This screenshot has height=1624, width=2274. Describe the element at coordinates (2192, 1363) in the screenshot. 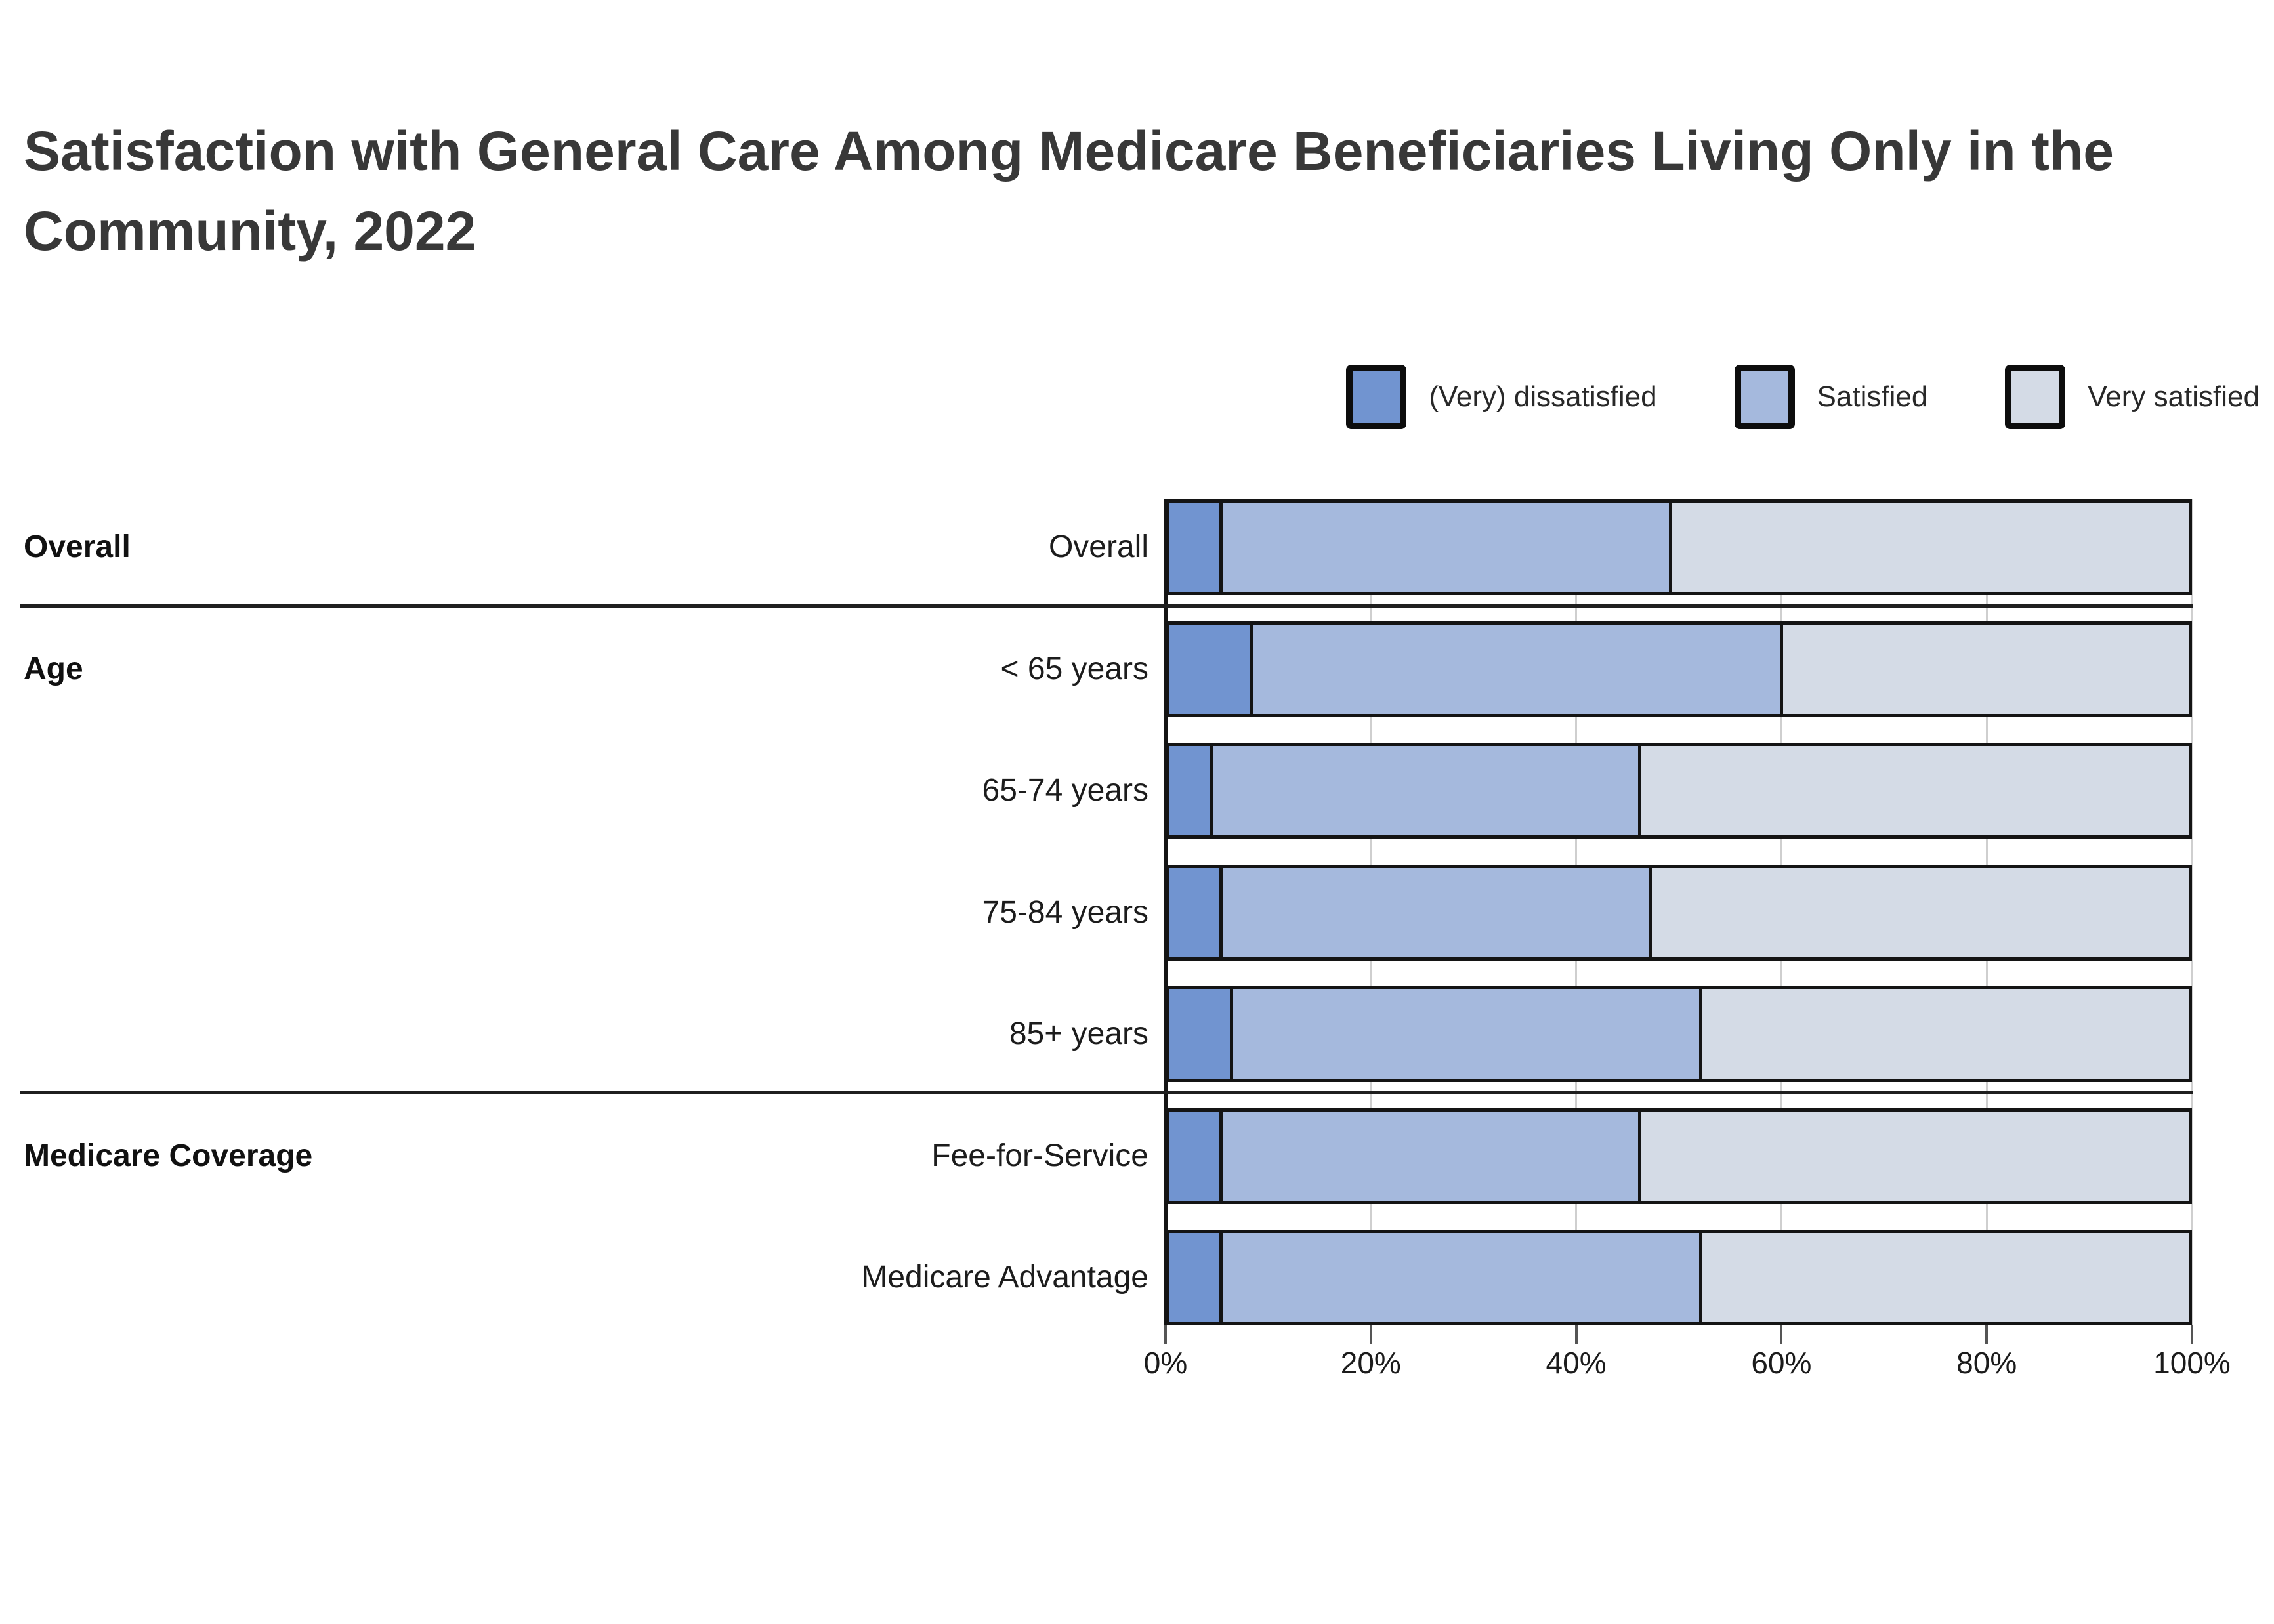

I see `x-axis-tick-label: 100%` at that location.